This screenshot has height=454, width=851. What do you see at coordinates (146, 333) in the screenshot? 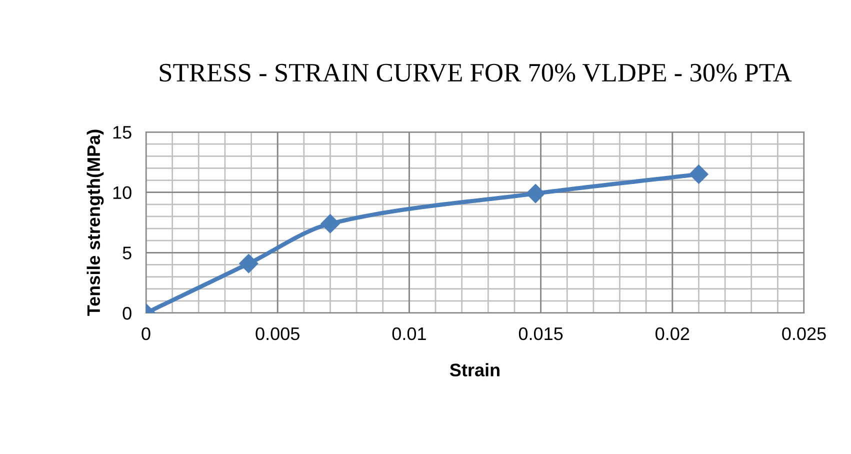
I see `x-tick-label: 0` at bounding box center [146, 333].